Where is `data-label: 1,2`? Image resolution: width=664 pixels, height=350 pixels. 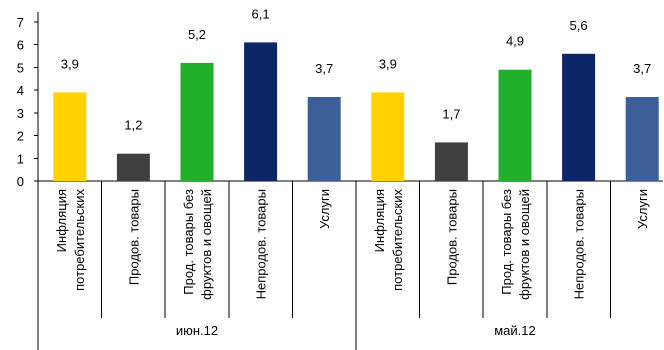 data-label: 1,2 is located at coordinates (133, 125).